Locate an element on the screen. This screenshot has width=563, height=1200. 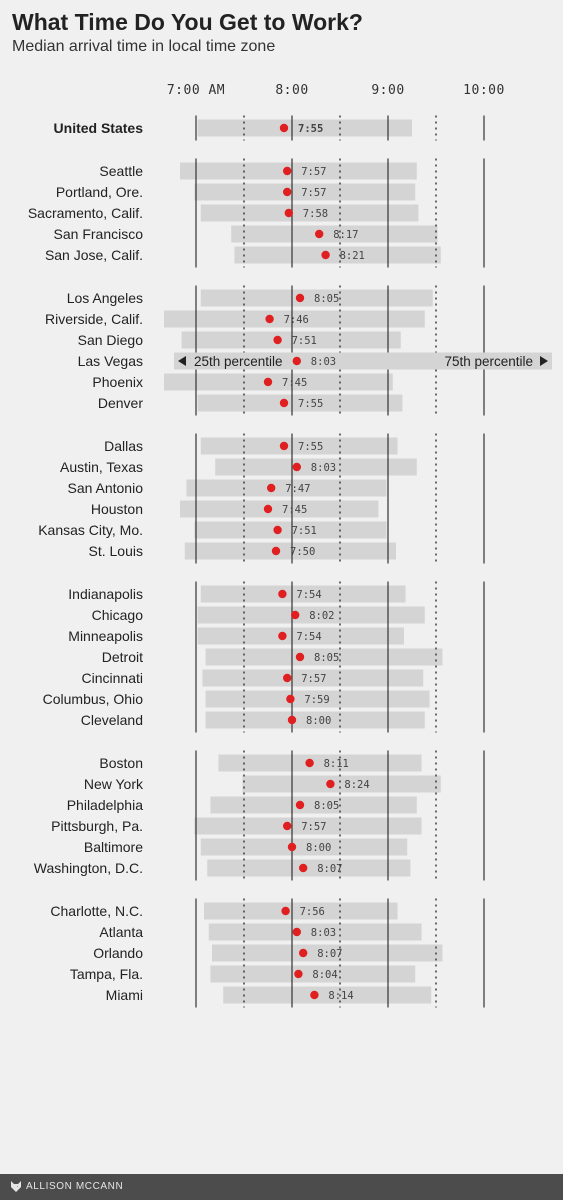
city-label: Baltimore is located at coordinates (113, 847).